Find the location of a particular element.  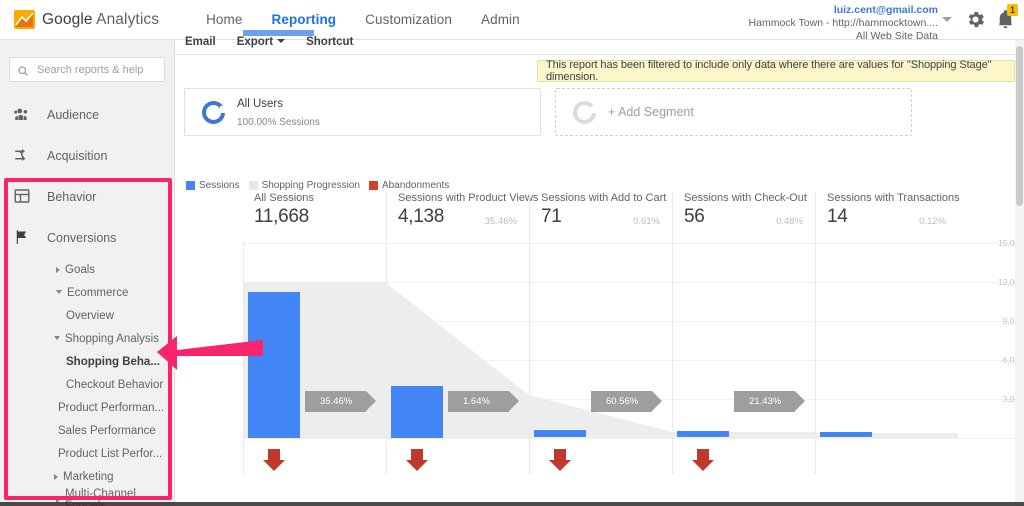

email-button: Email is located at coordinates (200, 42).